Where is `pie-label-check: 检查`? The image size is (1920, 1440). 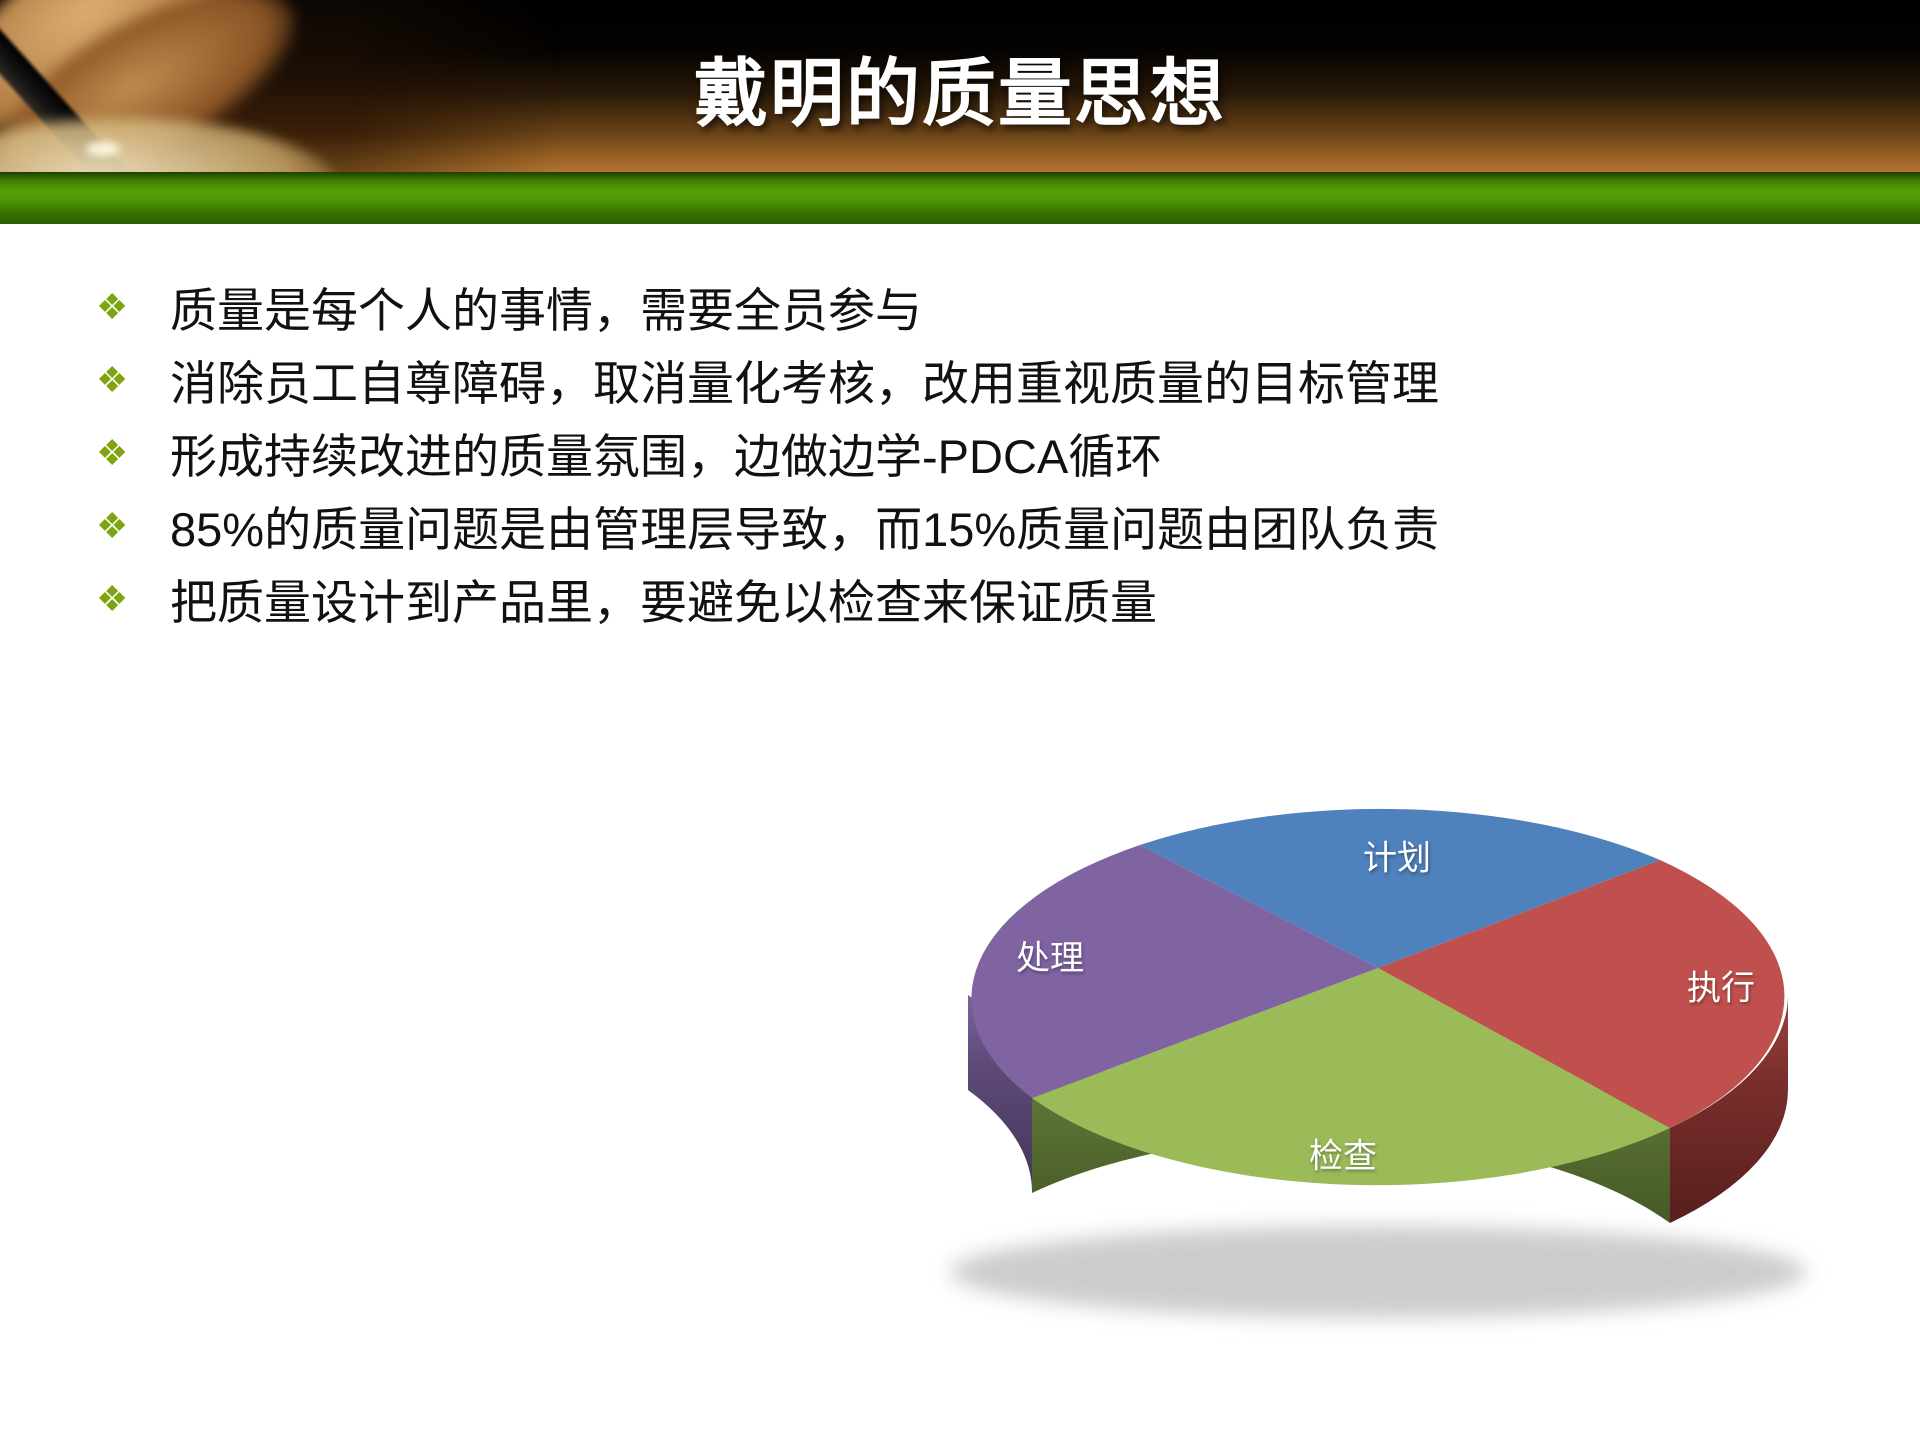 pie-label-check: 检查 is located at coordinates (1343, 1156).